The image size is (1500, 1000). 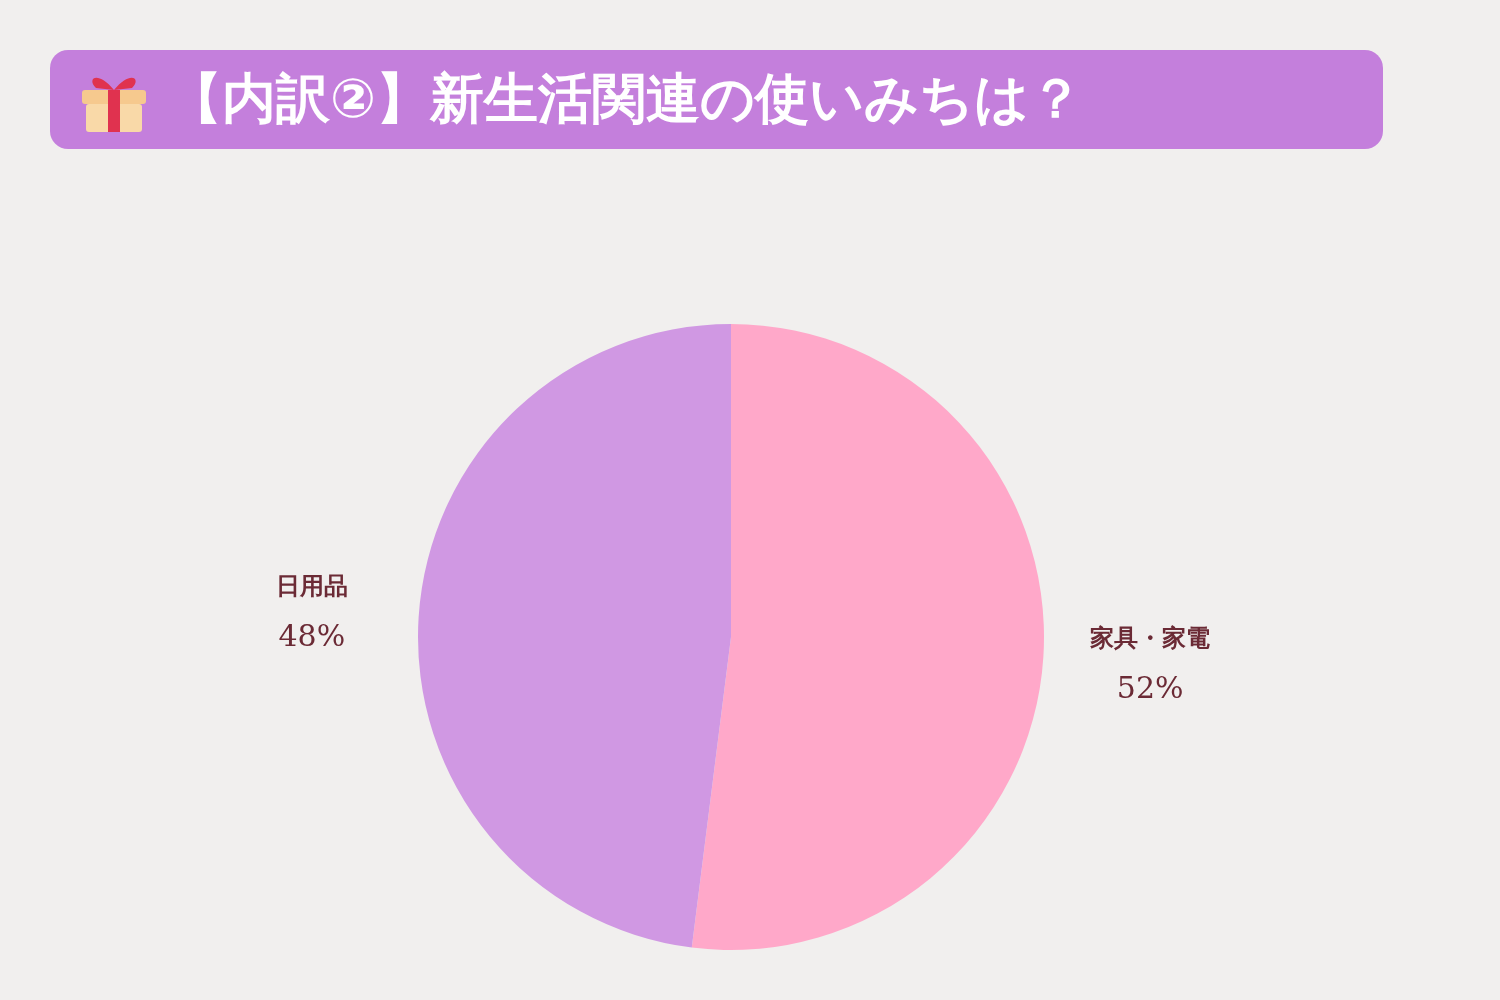 I want to click on data-label: 52%, so click(x=1150, y=688).